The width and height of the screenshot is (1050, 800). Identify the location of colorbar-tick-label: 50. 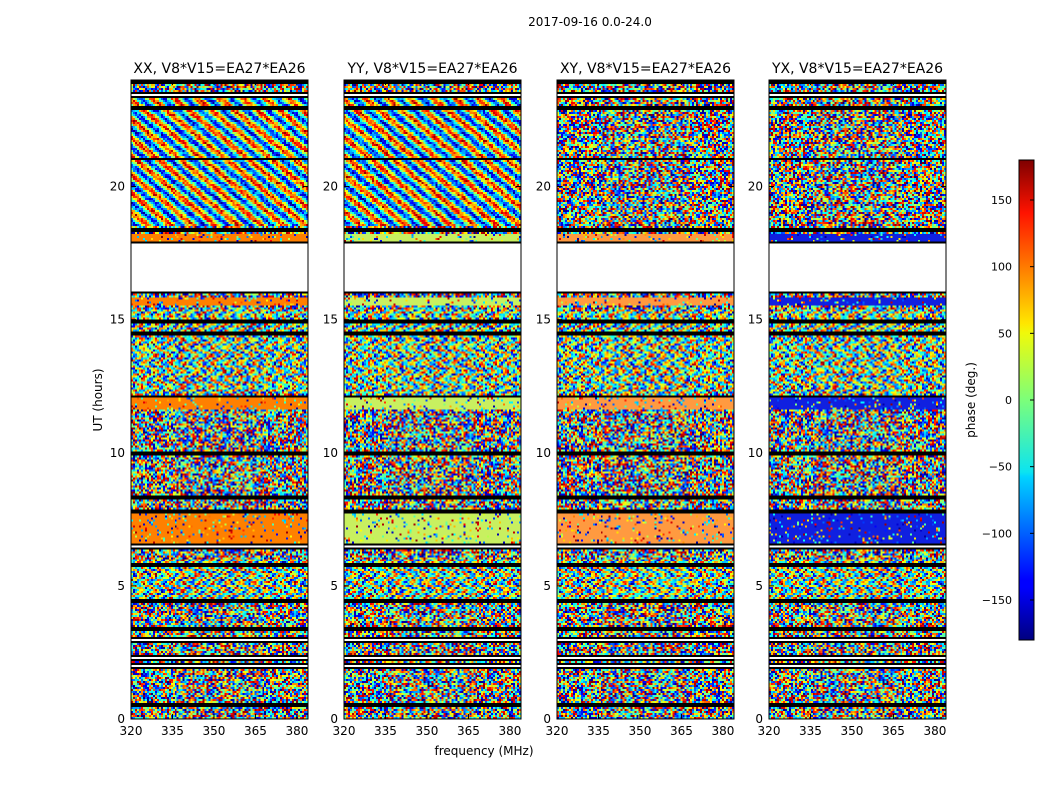
(1005, 333).